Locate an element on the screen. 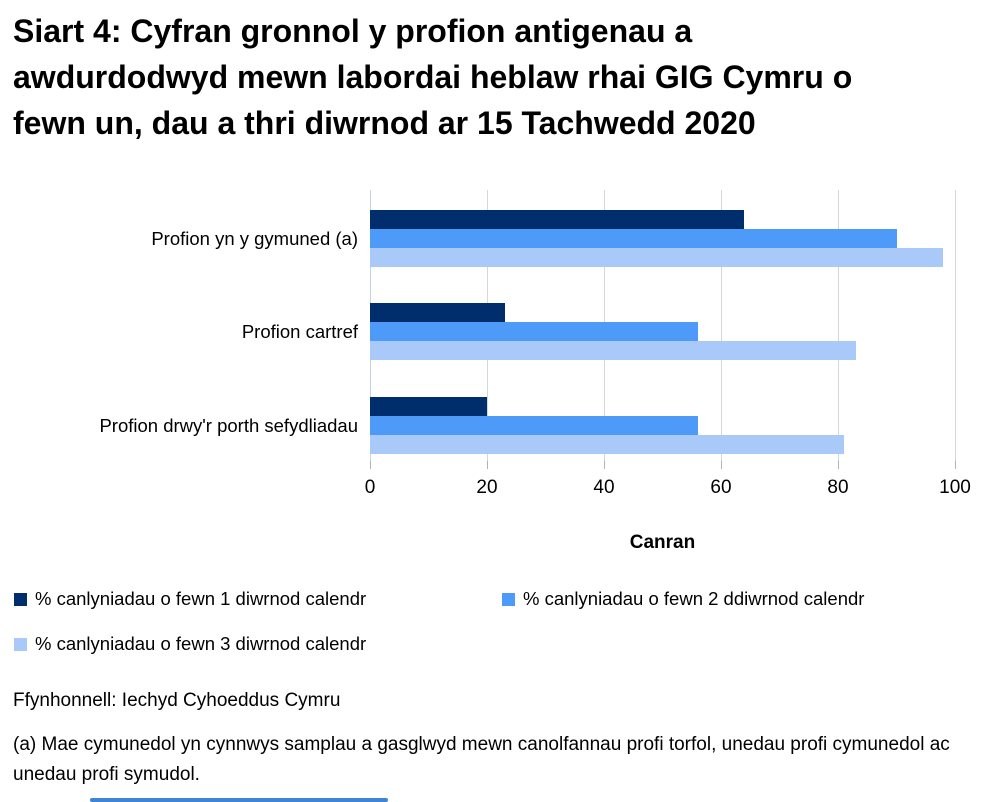  x-axis-ticks is located at coordinates (663, 465).